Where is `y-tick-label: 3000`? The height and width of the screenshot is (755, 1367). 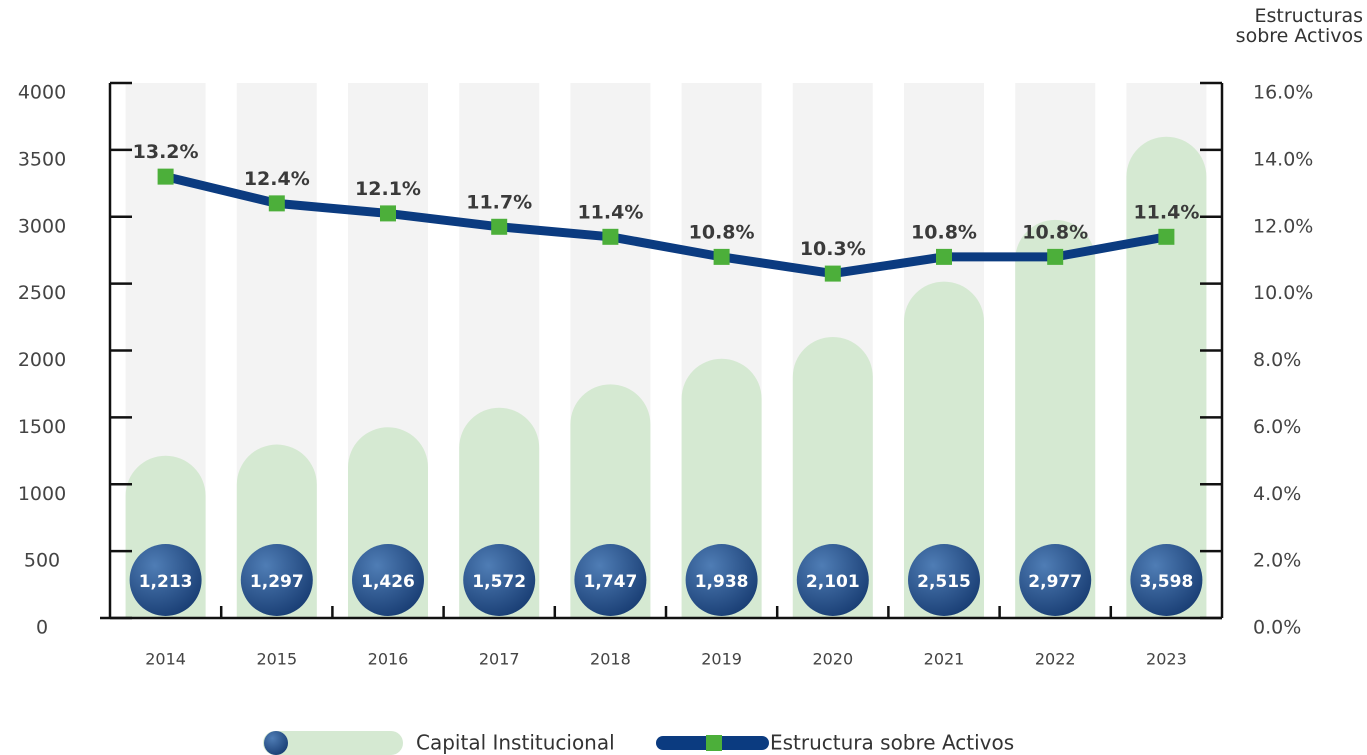
y-tick-label: 3000 is located at coordinates (42, 226).